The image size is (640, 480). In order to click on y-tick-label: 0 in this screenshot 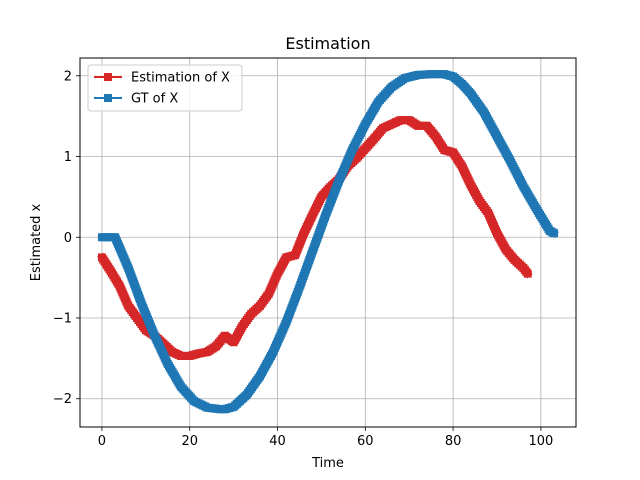, I will do `click(68, 238)`.